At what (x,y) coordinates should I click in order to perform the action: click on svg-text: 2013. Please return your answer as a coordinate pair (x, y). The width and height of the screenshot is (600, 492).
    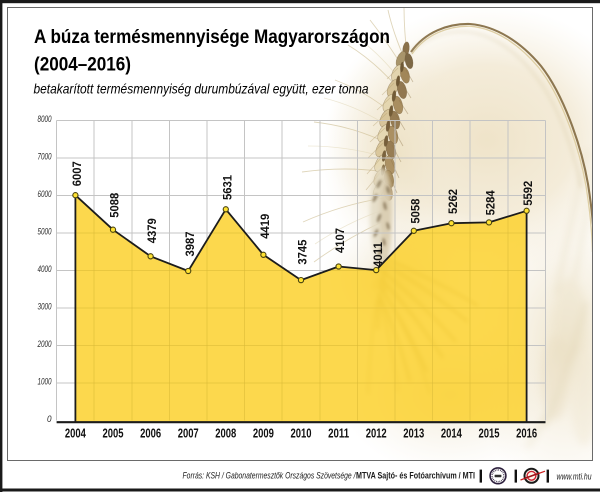
    Looking at the image, I should click on (413, 433).